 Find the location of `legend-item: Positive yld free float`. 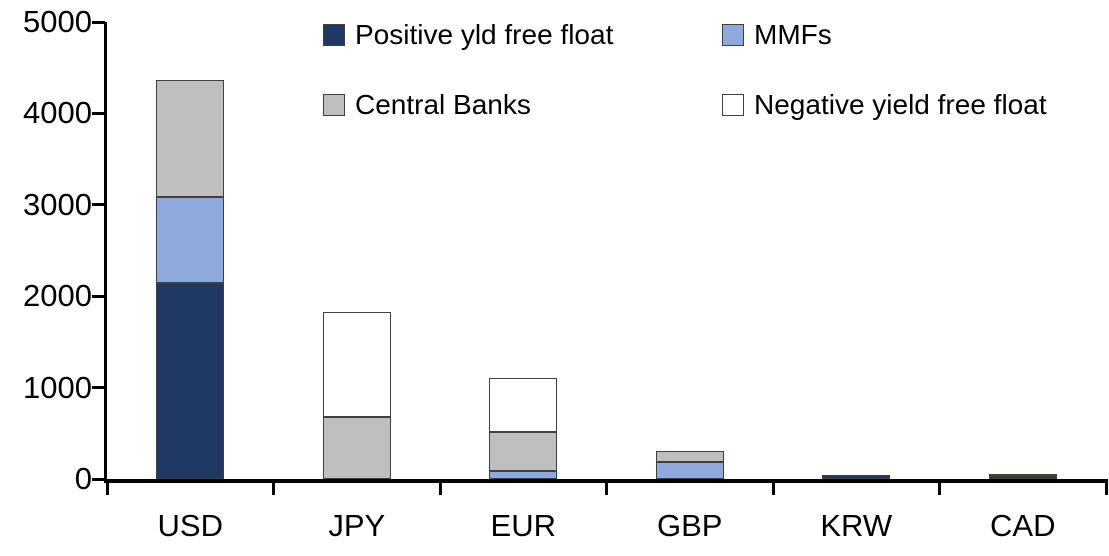

legend-item: Positive yld free float is located at coordinates (468, 35).